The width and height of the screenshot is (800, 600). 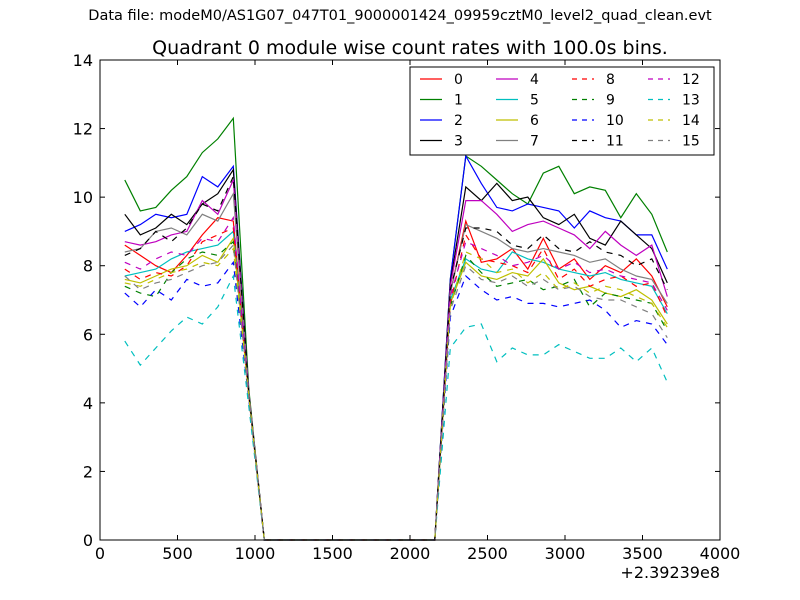 What do you see at coordinates (642, 553) in the screenshot?
I see `x-tick-label: 3500` at bounding box center [642, 553].